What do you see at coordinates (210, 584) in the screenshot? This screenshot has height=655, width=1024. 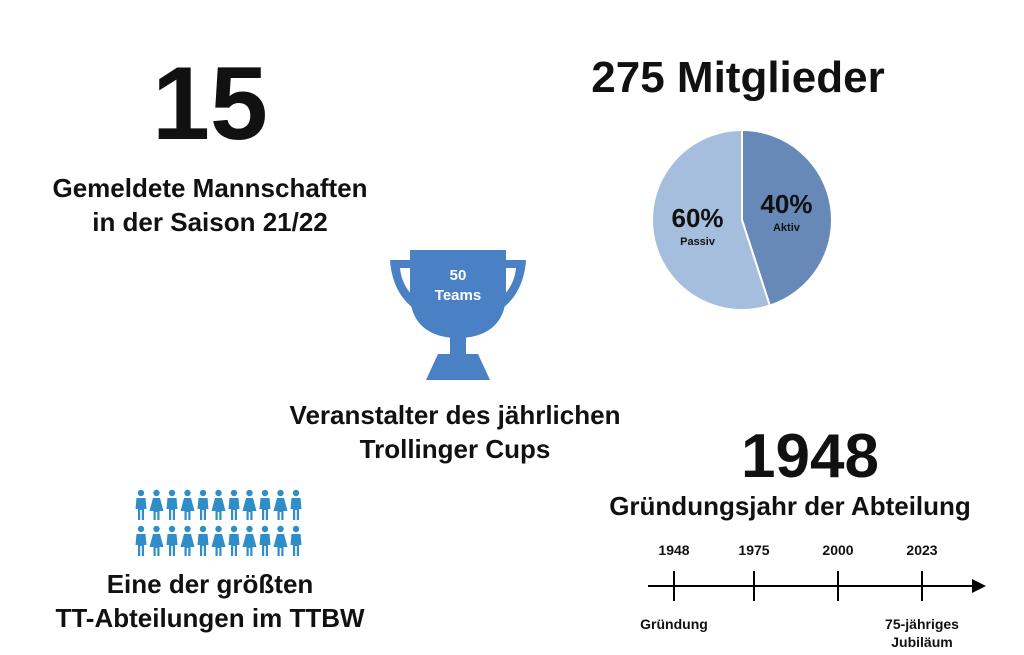 I see `club-size-line1: Eine der größten` at bounding box center [210, 584].